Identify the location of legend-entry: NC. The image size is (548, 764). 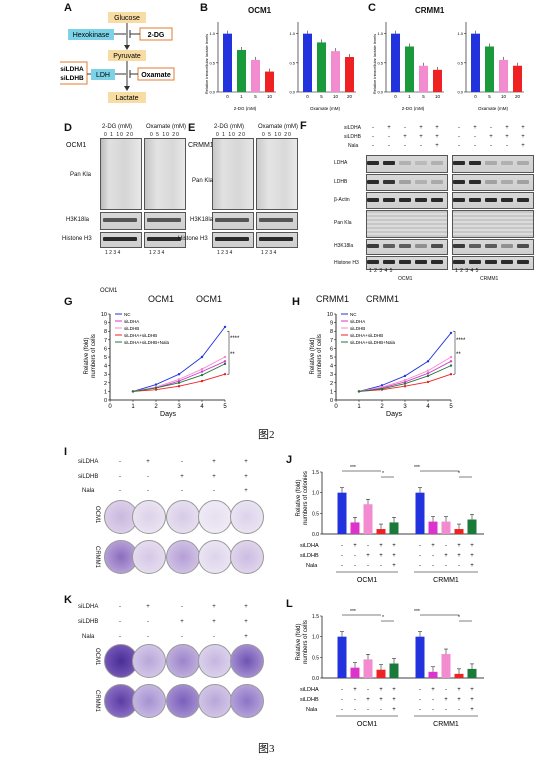
(127, 314).